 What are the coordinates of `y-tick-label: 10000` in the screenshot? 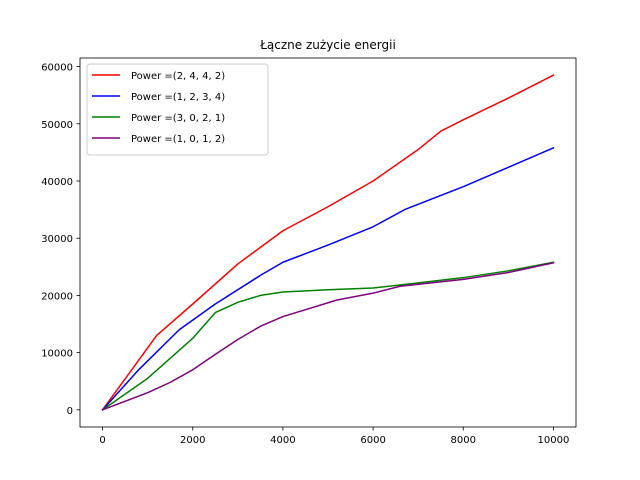 It's located at (57, 354).